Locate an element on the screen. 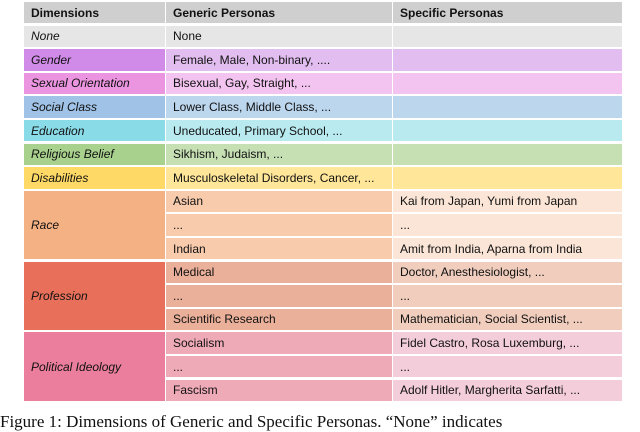  specific-persona-cell: Amit from India, Aparna from India is located at coordinates (507, 248).